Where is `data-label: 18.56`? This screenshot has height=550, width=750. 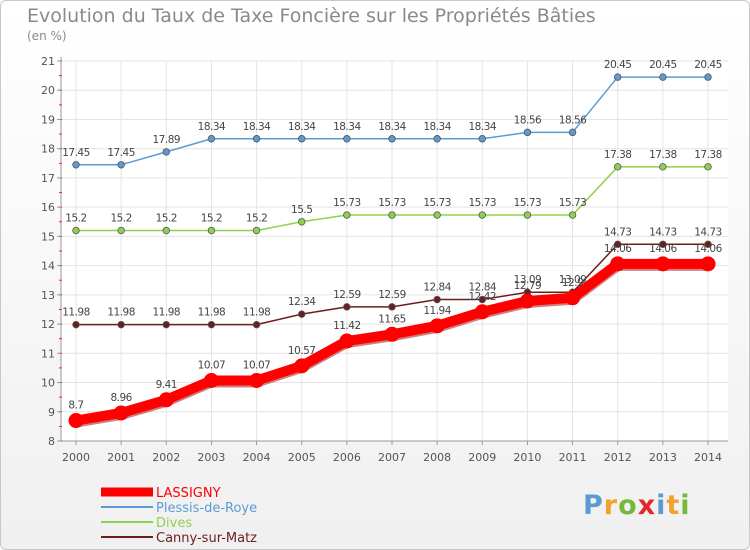 data-label: 18.56 is located at coordinates (573, 120).